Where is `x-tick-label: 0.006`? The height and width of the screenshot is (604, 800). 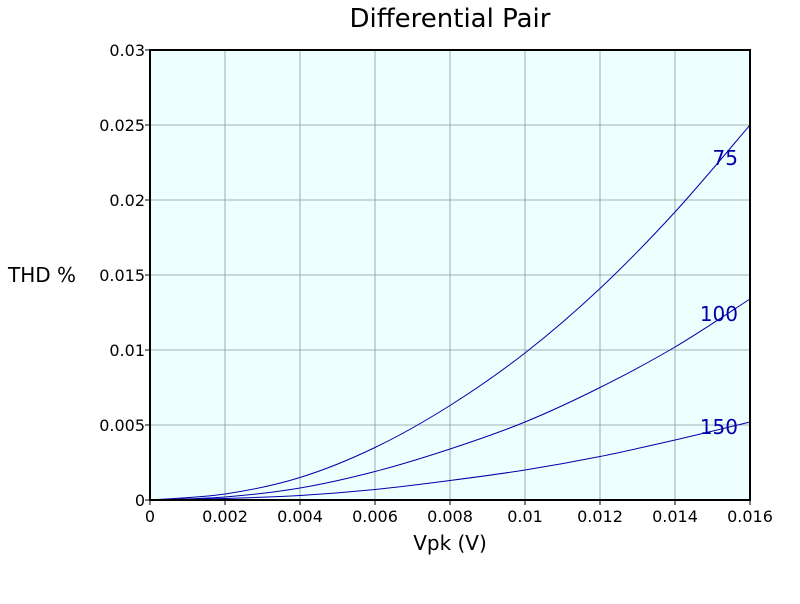
x-tick-label: 0.006 is located at coordinates (375, 516).